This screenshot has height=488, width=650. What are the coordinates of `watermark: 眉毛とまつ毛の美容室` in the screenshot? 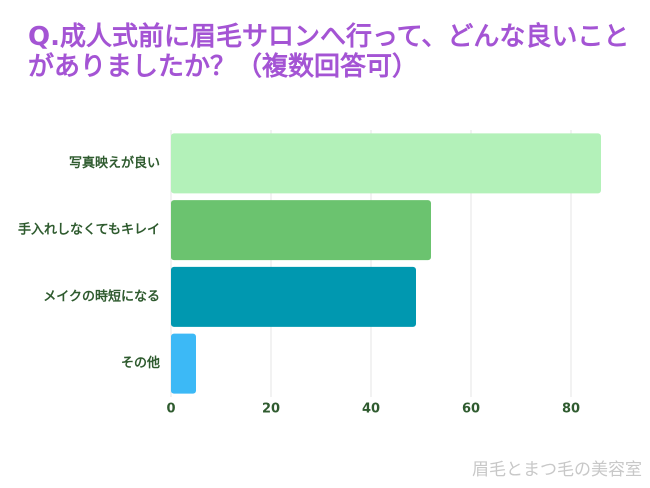 It's located at (557, 470).